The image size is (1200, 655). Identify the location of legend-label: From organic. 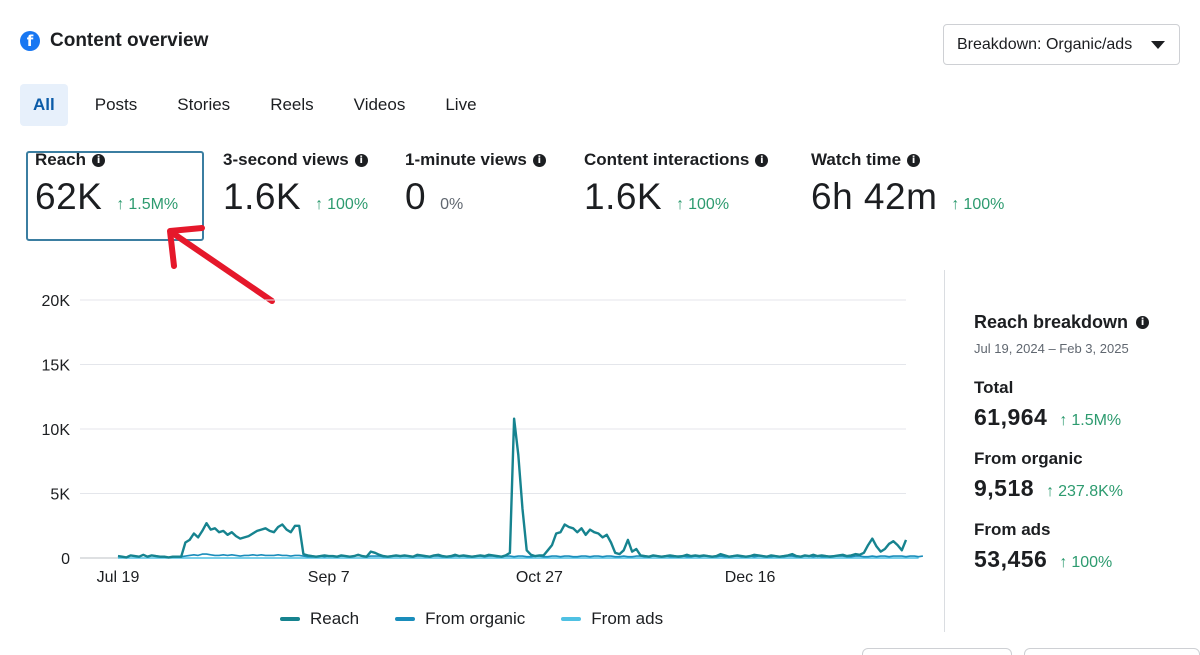
(475, 618).